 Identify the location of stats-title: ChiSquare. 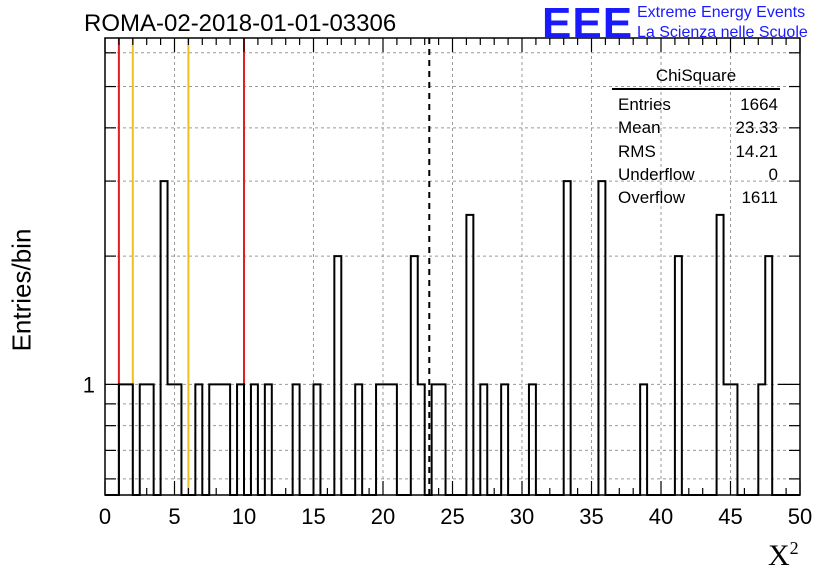
(696, 75).